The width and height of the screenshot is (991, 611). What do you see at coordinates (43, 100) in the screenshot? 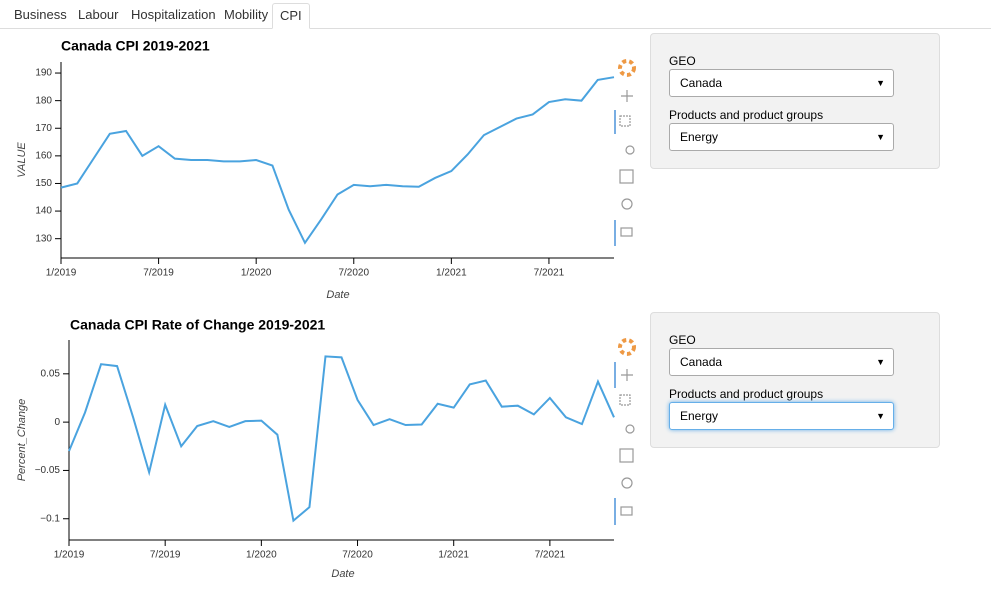
I see `y-tick-label: 180` at bounding box center [43, 100].